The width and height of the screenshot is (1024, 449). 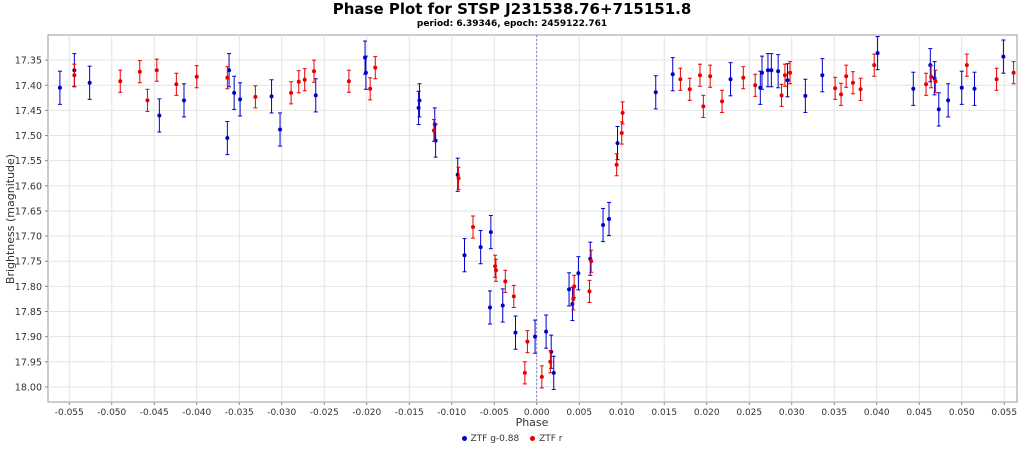 What do you see at coordinates (28, 237) in the screenshot?
I see `y-tick-label: 17.70` at bounding box center [28, 237].